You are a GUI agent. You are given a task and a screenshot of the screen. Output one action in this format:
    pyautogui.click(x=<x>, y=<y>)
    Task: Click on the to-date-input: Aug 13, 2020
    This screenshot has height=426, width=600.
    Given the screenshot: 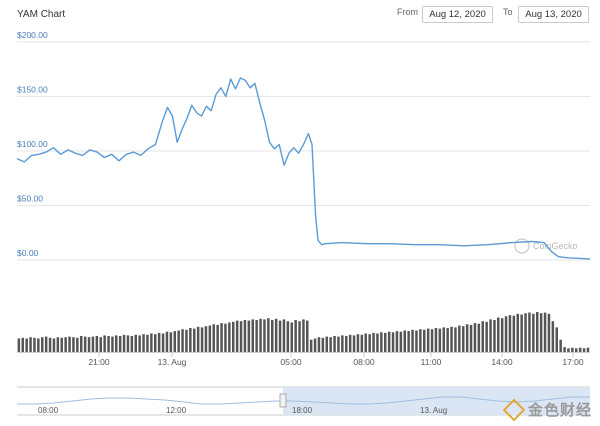 What is the action you would take?
    pyautogui.click(x=553, y=14)
    